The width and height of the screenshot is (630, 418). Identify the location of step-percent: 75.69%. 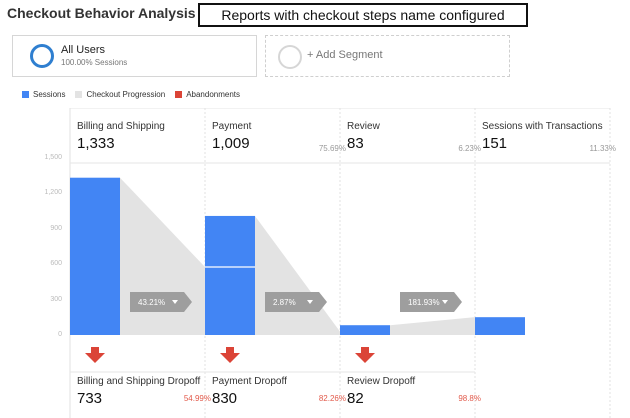
(332, 148).